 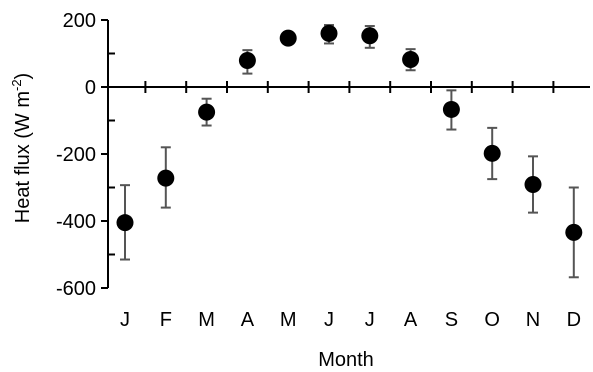 What do you see at coordinates (346, 360) in the screenshot?
I see `x-axis-label: Month` at bounding box center [346, 360].